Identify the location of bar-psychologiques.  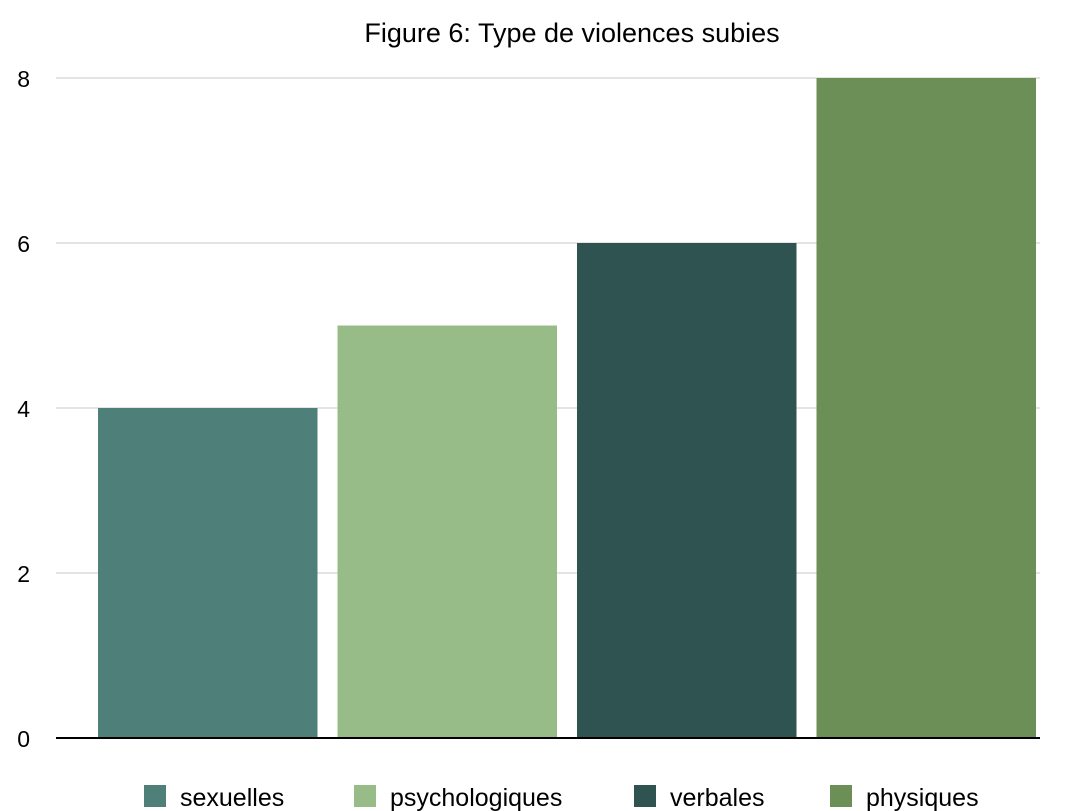
(447, 531).